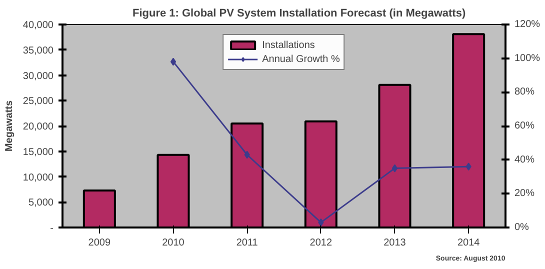 This screenshot has height=269, width=545. I want to click on y-tick-label: 5,000, so click(41, 203).